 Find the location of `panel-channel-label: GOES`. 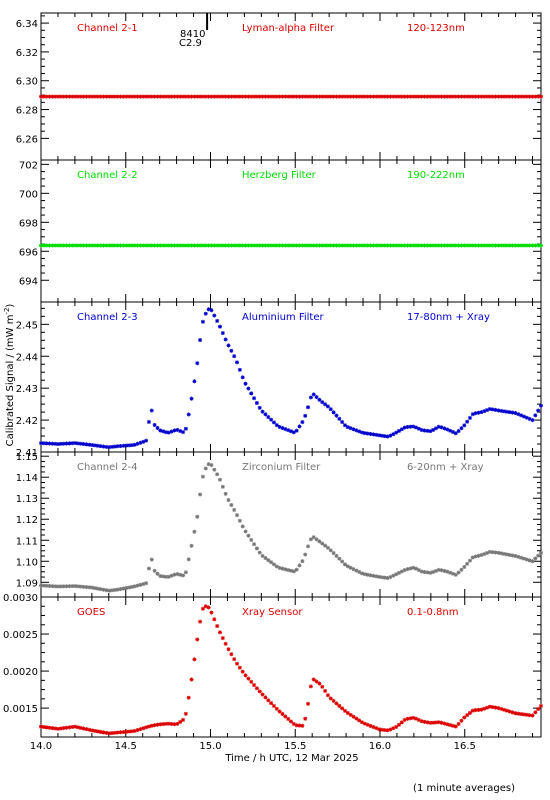

panel-channel-label: GOES is located at coordinates (91, 612).